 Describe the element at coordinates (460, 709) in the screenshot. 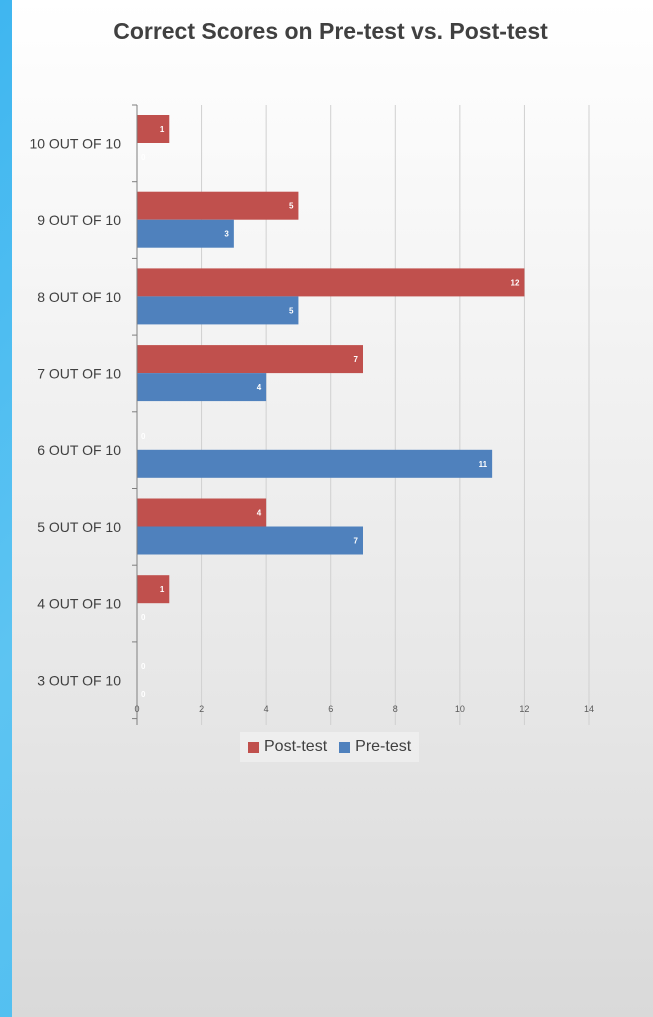

I see `x-tick-label: 10` at that location.